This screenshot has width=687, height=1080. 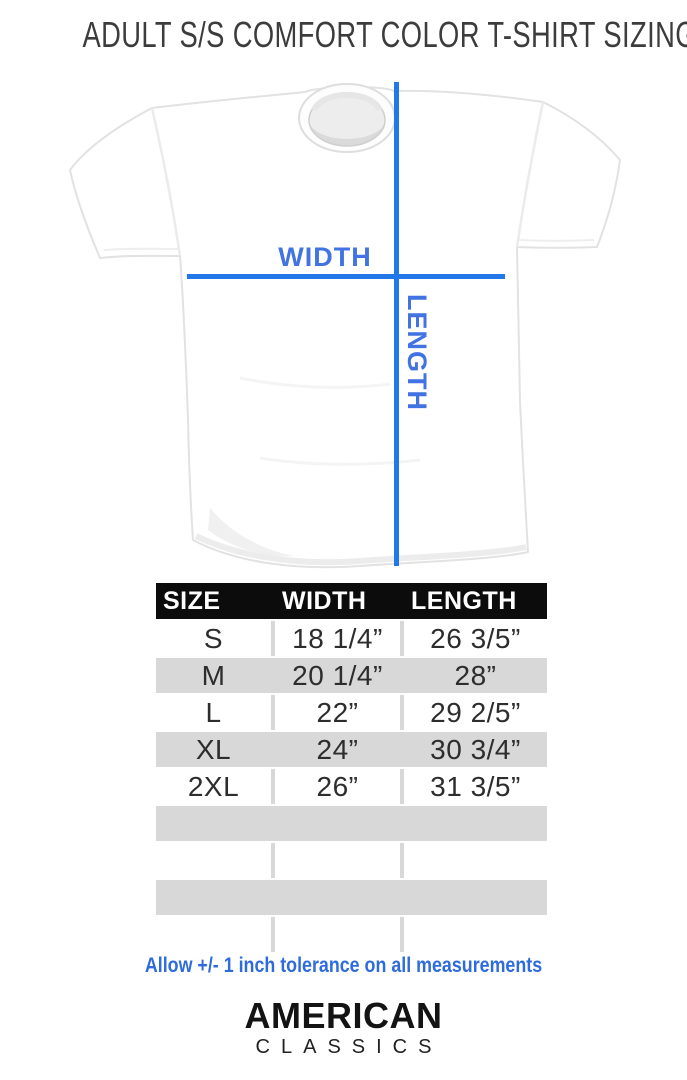 What do you see at coordinates (325, 257) in the screenshot?
I see `width-label: WIDTH` at bounding box center [325, 257].